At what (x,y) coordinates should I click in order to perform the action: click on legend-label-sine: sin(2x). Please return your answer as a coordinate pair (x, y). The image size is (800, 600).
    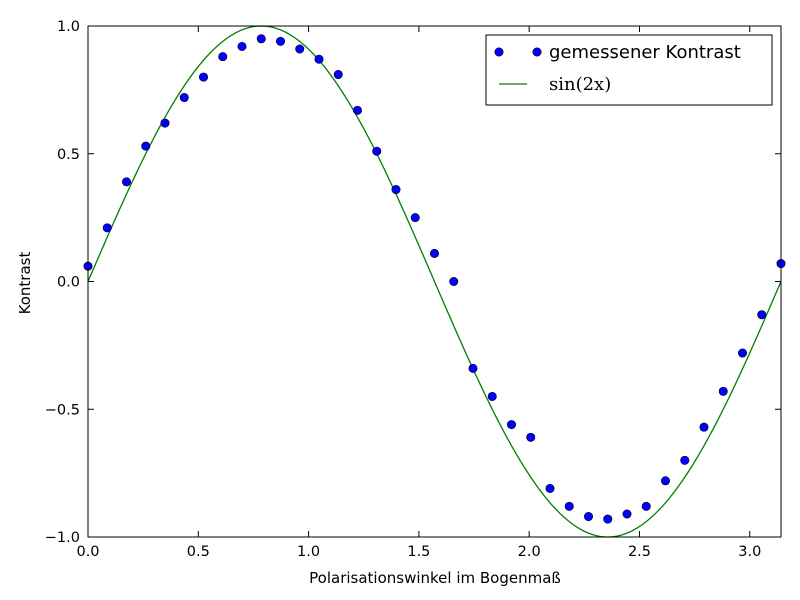
    Looking at the image, I should click on (580, 84).